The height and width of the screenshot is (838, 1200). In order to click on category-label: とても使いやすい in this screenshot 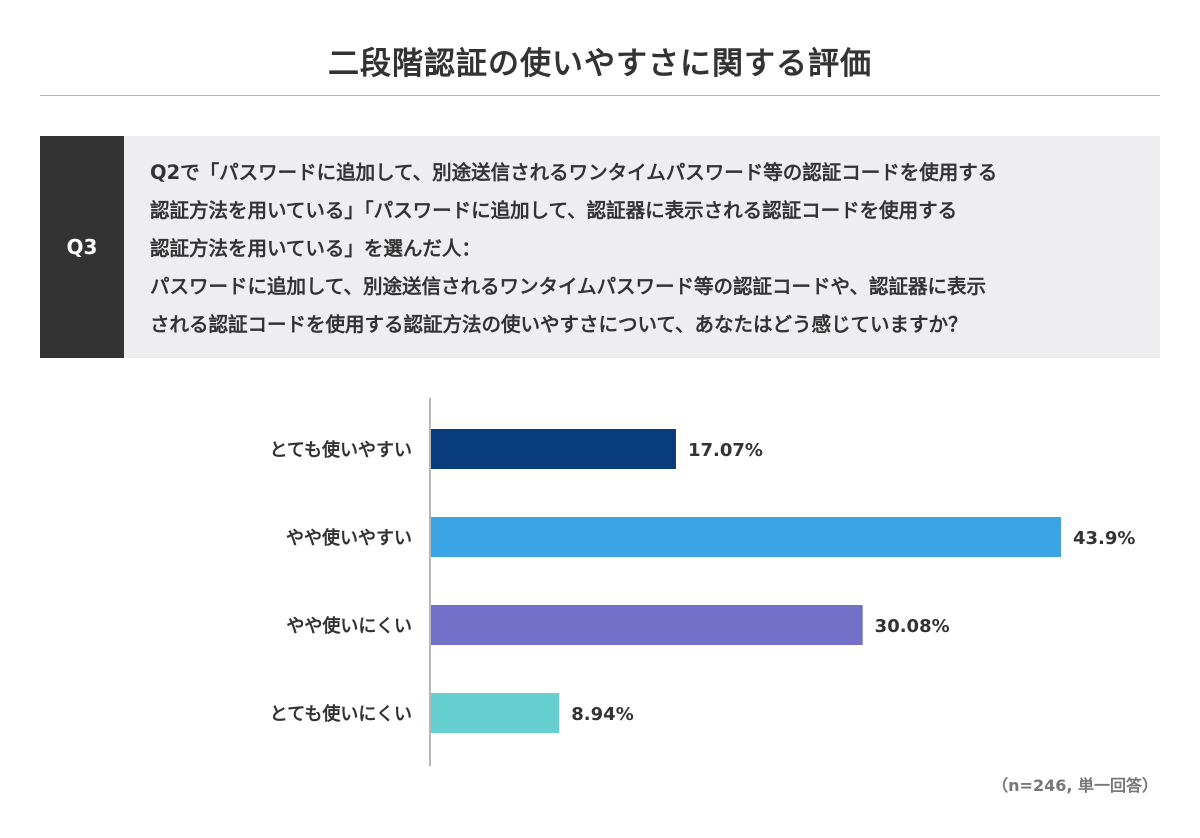, I will do `click(340, 450)`.